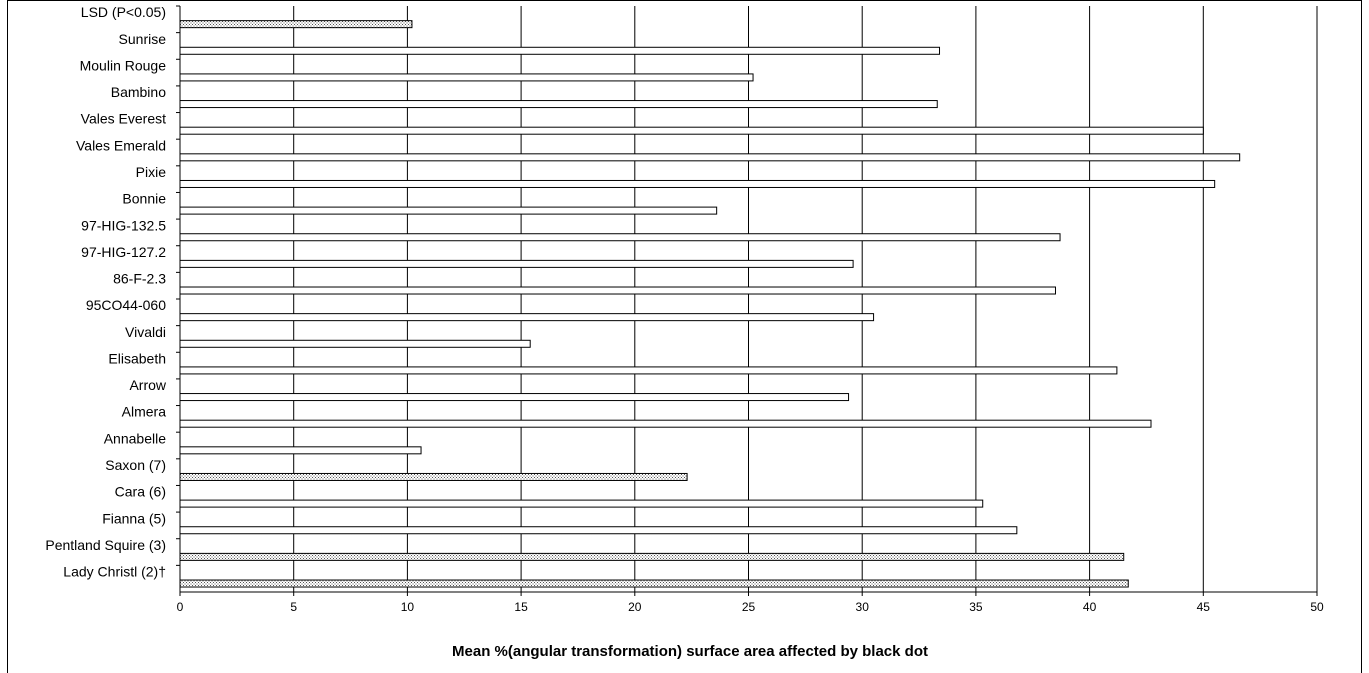 This screenshot has height=673, width=1369. I want to click on category-label: Elisabeth, so click(137, 358).